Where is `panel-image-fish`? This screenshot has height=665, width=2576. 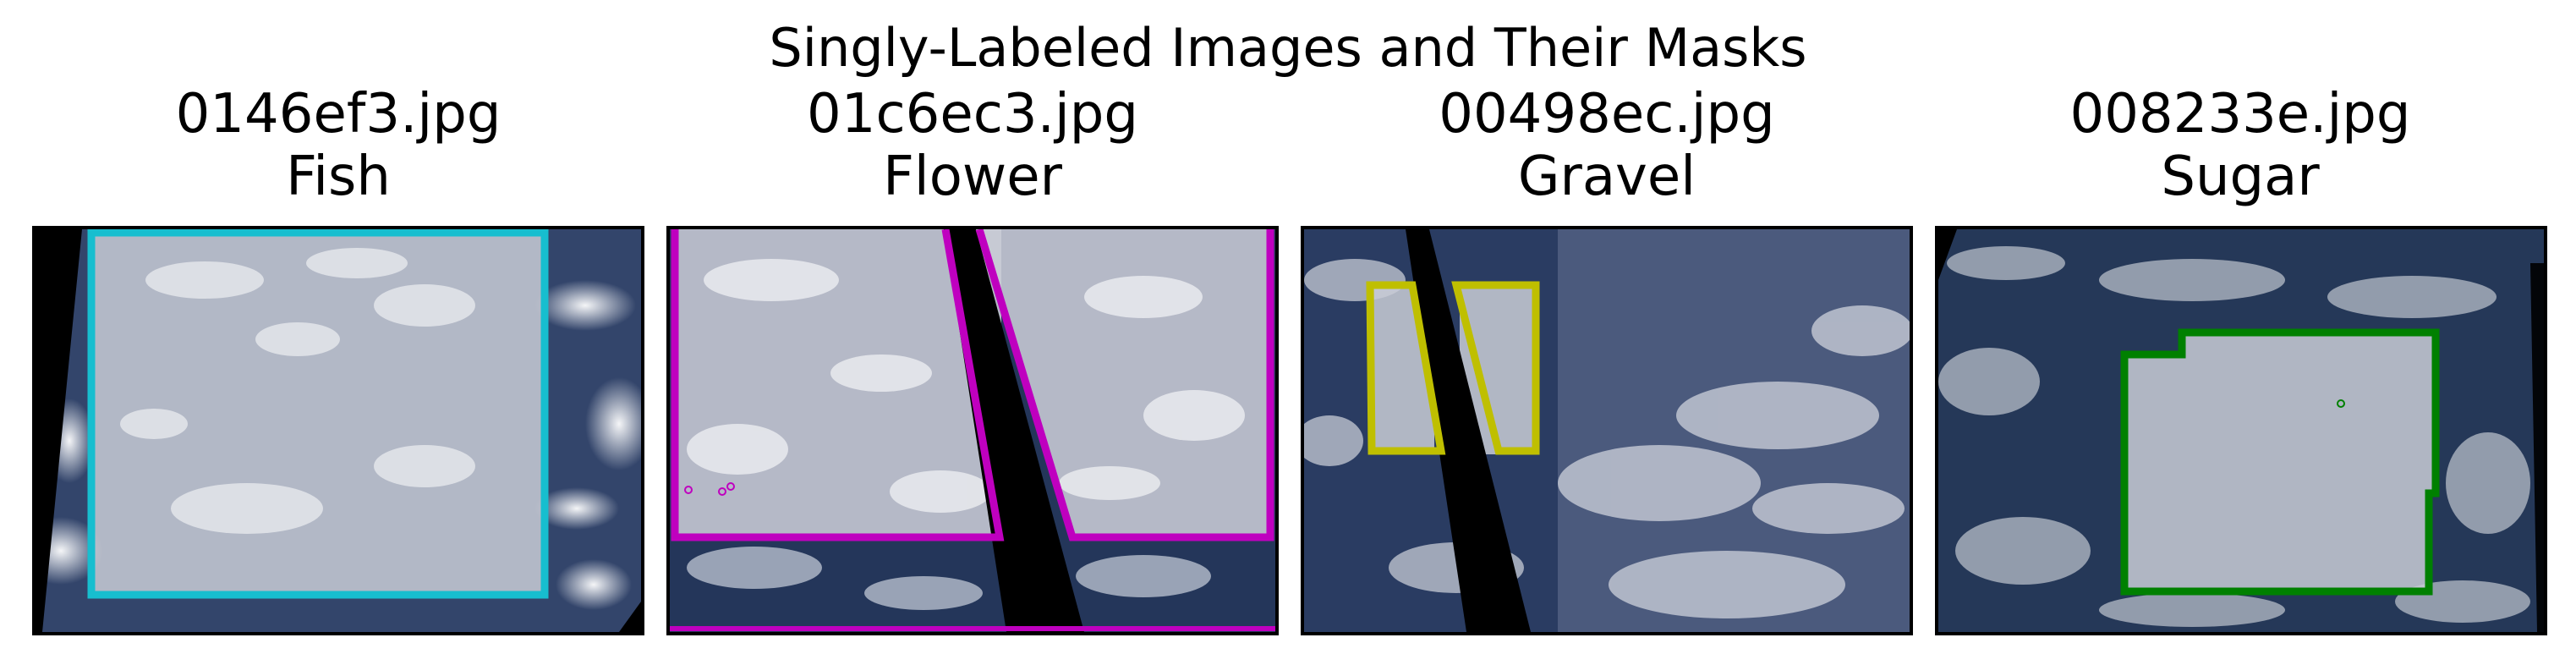
panel-image-fish is located at coordinates (338, 431).